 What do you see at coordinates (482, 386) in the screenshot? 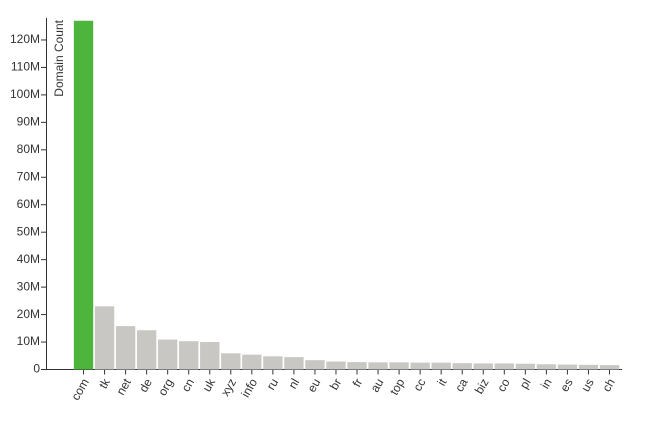
I see `x-tick-label: biz` at bounding box center [482, 386].